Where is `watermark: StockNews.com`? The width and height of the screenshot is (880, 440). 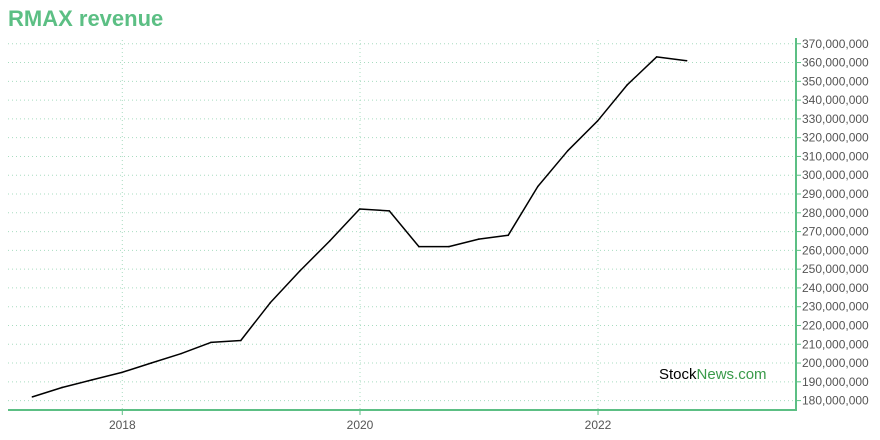
watermark: StockNews.com is located at coordinates (713, 374).